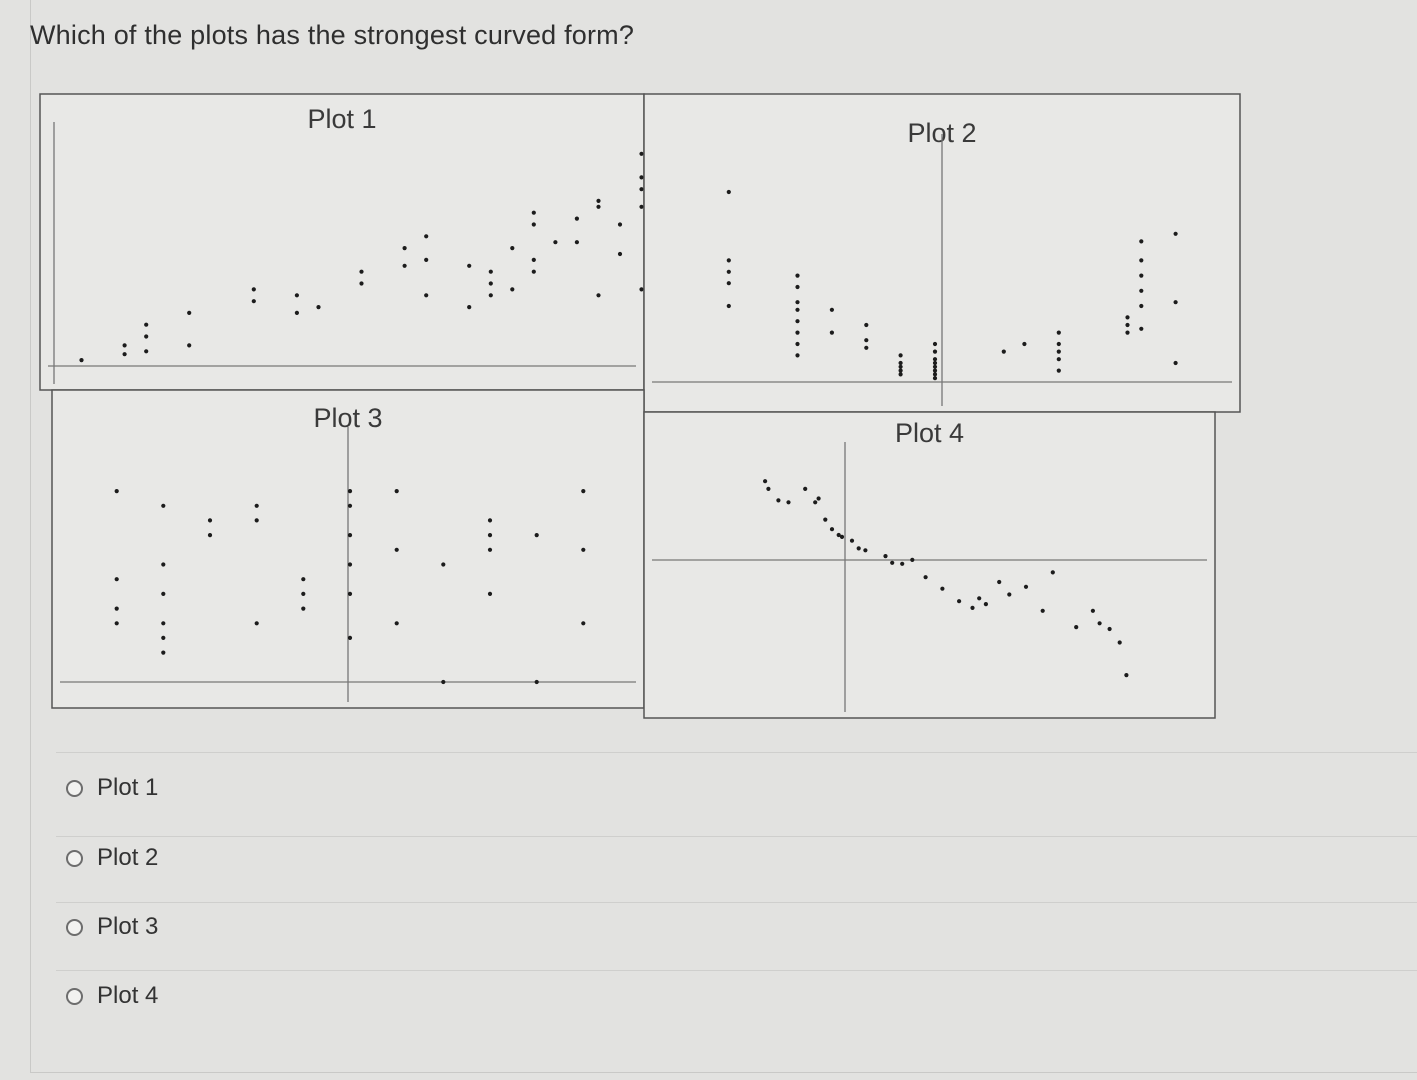  What do you see at coordinates (112, 788) in the screenshot?
I see `option-plot-1: Plot 1` at bounding box center [112, 788].